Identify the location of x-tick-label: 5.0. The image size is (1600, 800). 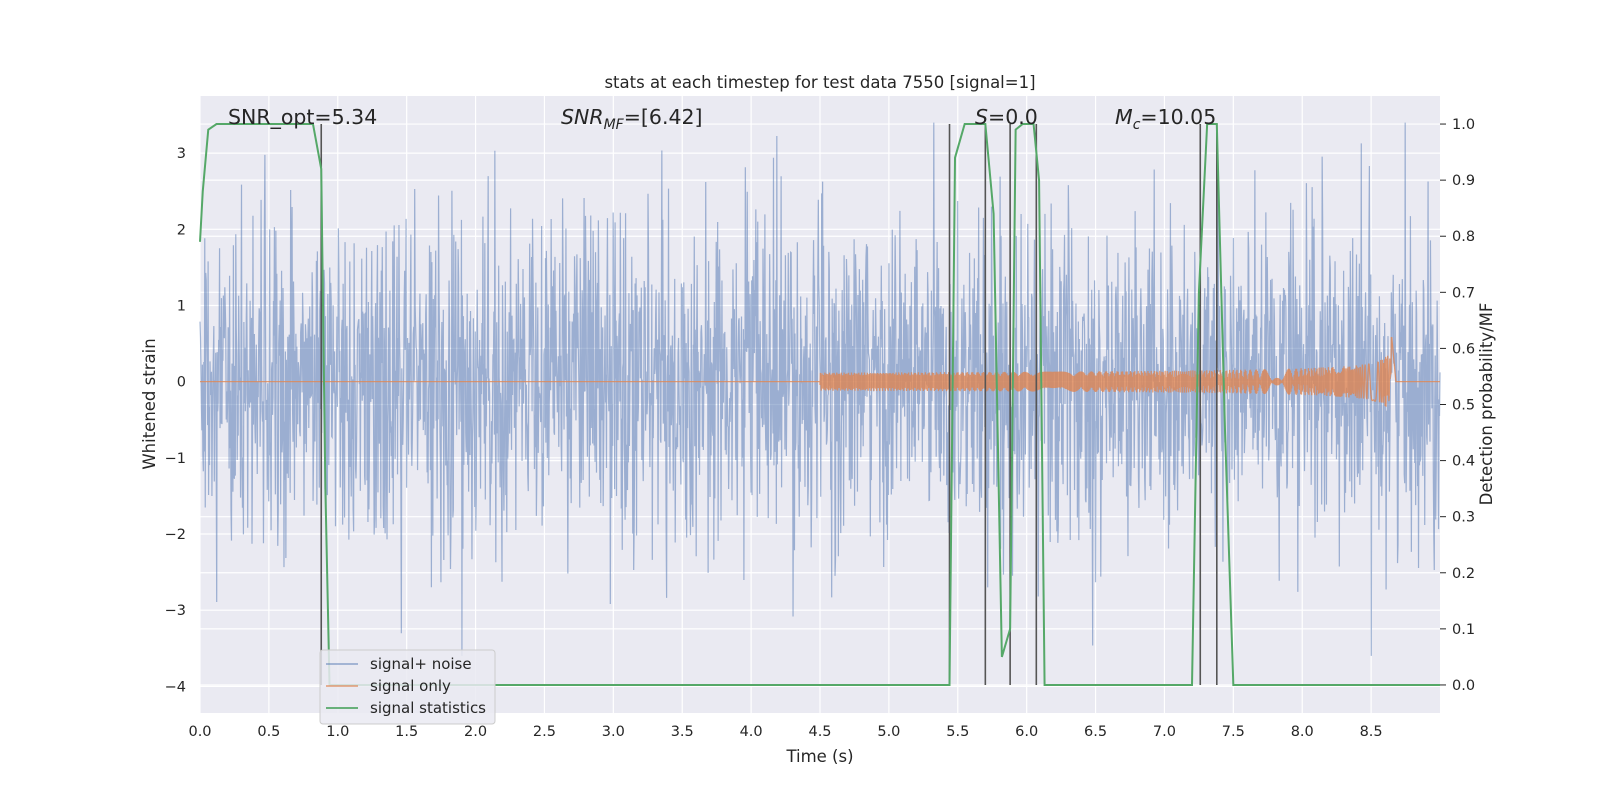
(888, 732).